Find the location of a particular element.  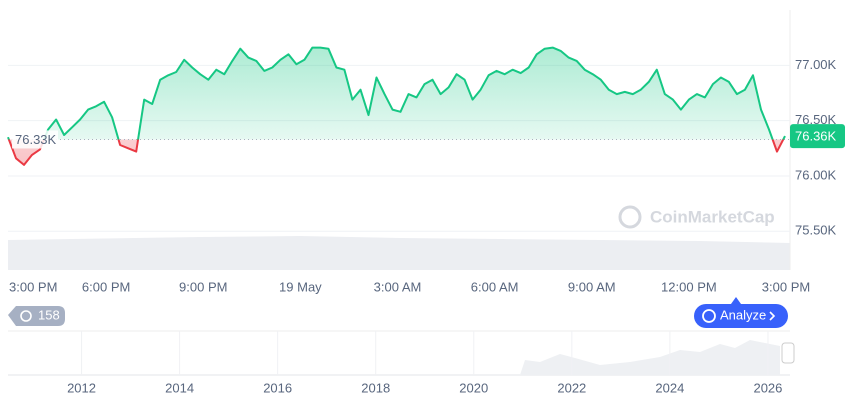

navigator-handle is located at coordinates (788, 353).